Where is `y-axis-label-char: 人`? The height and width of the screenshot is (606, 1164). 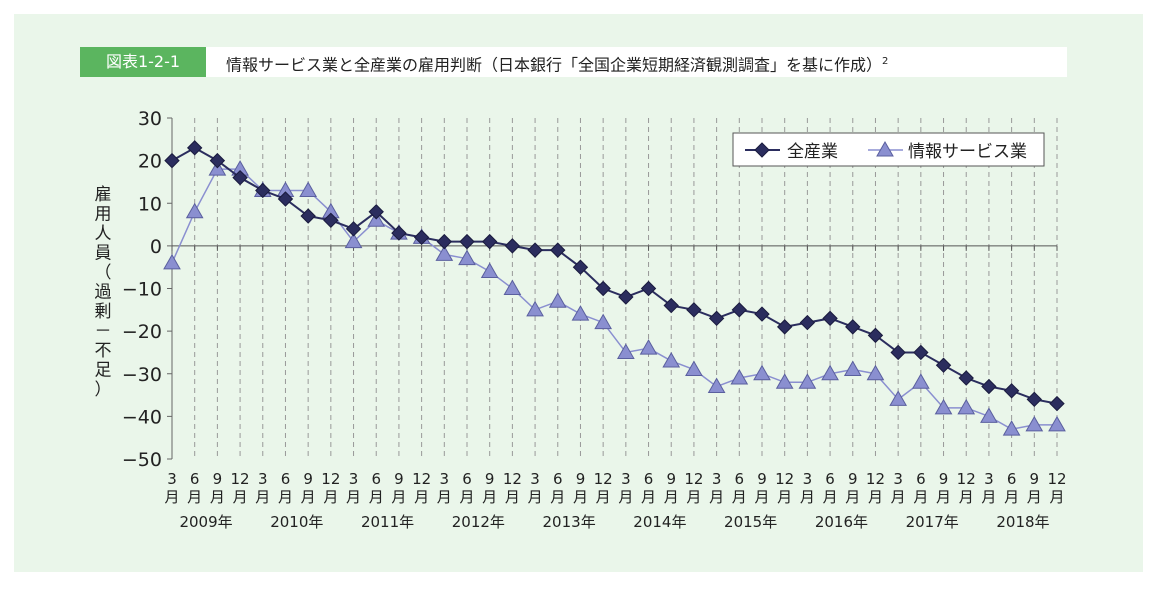
y-axis-label-char: 人 is located at coordinates (103, 234).